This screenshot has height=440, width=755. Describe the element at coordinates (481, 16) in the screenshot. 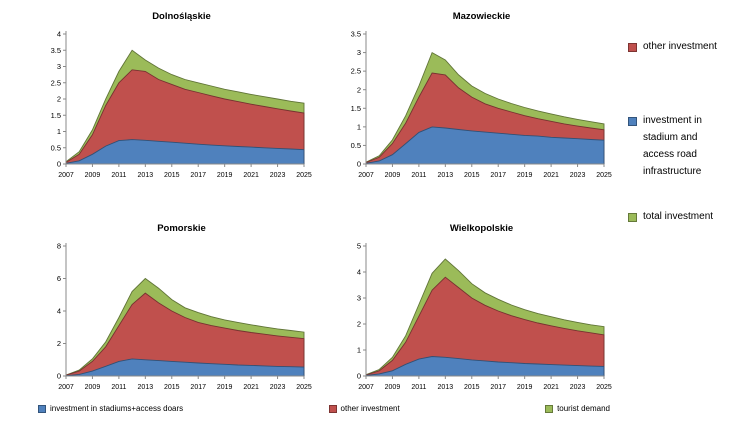

I see `chart-title-mazowieckie: Mazowieckie` at that location.